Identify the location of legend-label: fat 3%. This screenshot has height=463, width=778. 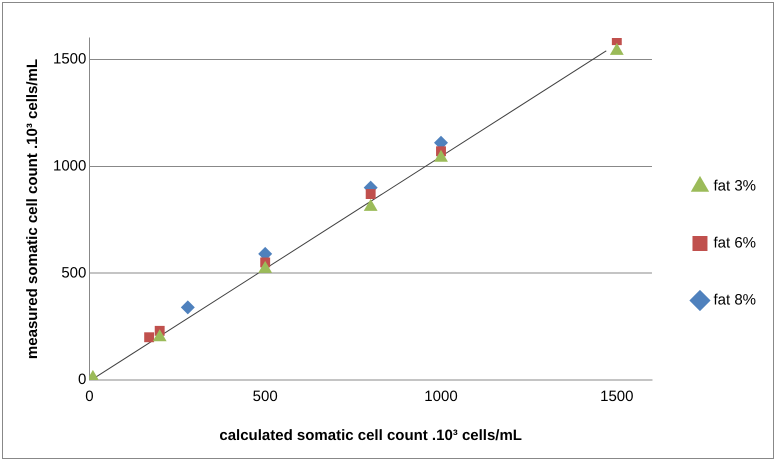
(734, 186).